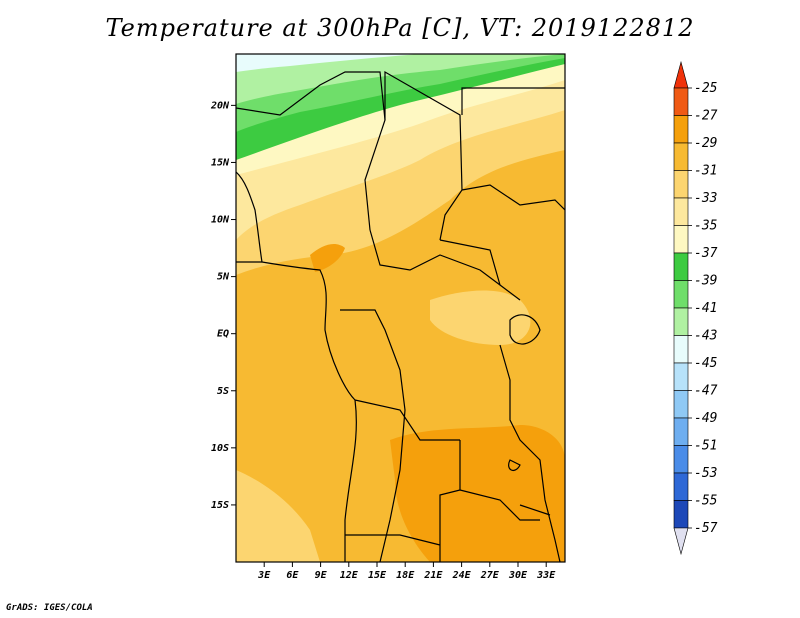 The width and height of the screenshot is (800, 618). I want to click on colorbar-label: -47, so click(706, 391).